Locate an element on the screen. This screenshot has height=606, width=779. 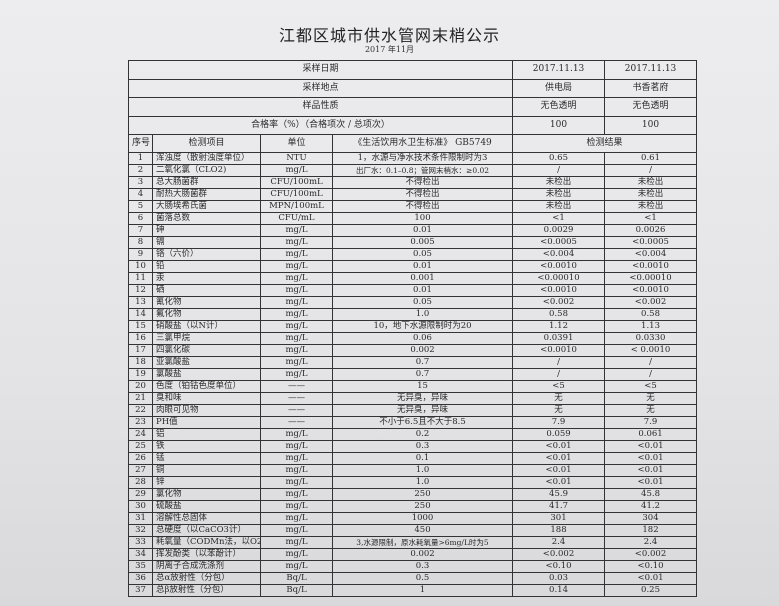
table-row: 8 镉 mg/L 0.005 <0.0005 <0.0005 is located at coordinates (413, 242).